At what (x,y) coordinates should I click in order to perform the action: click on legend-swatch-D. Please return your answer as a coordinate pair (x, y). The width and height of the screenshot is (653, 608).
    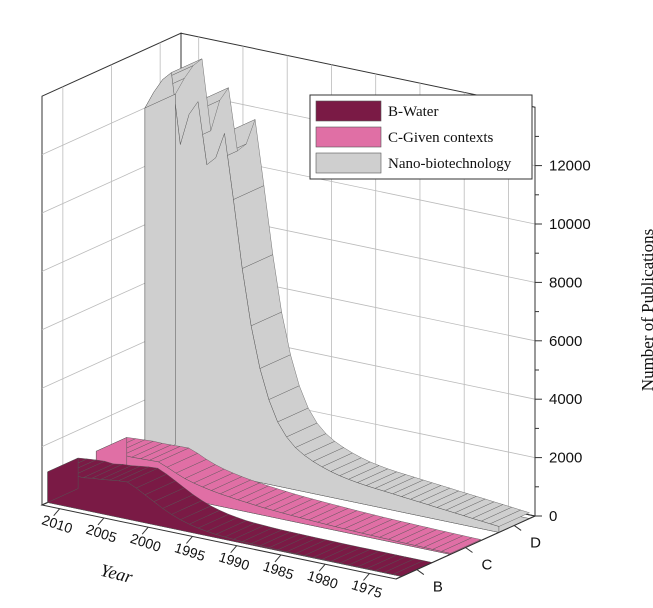
    Looking at the image, I should click on (348, 163).